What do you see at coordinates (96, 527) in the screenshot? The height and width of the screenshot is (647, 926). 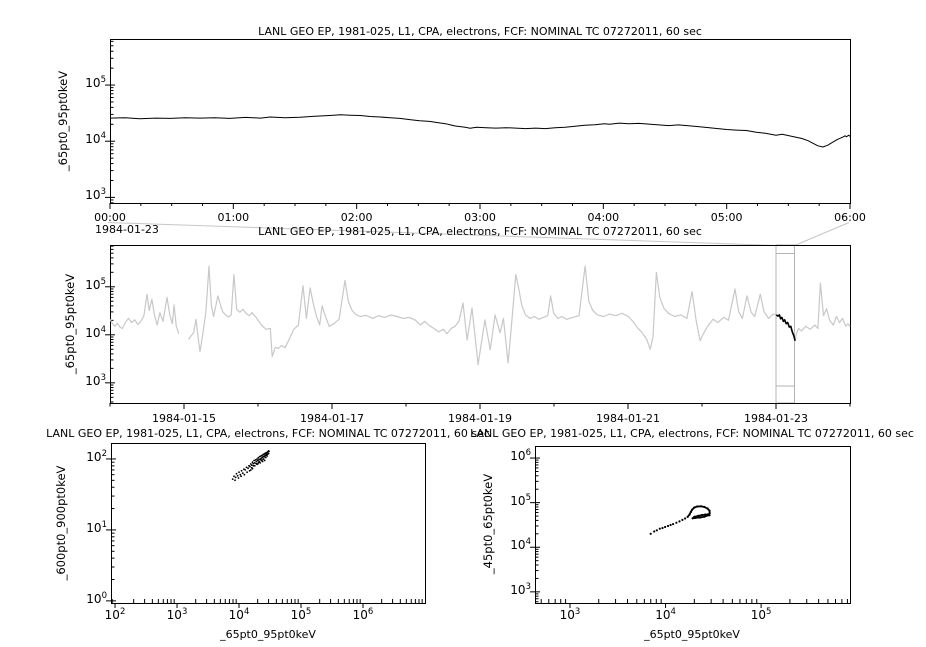 I see `y-tick-label: 10¹` at bounding box center [96, 527].